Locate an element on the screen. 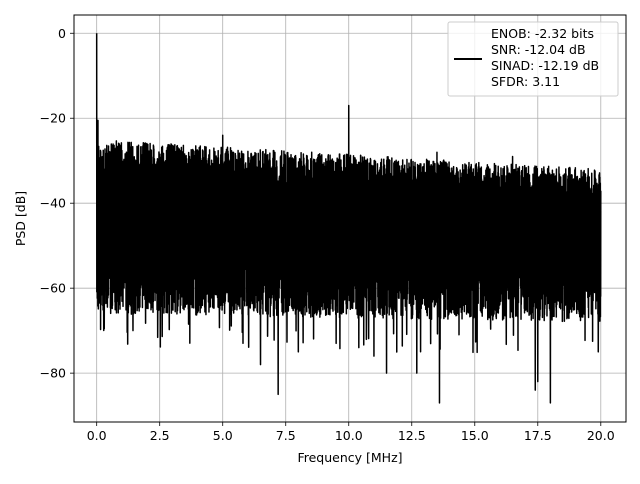 This screenshot has width=640, height=484. y-tick-label: −20 is located at coordinates (53, 118).